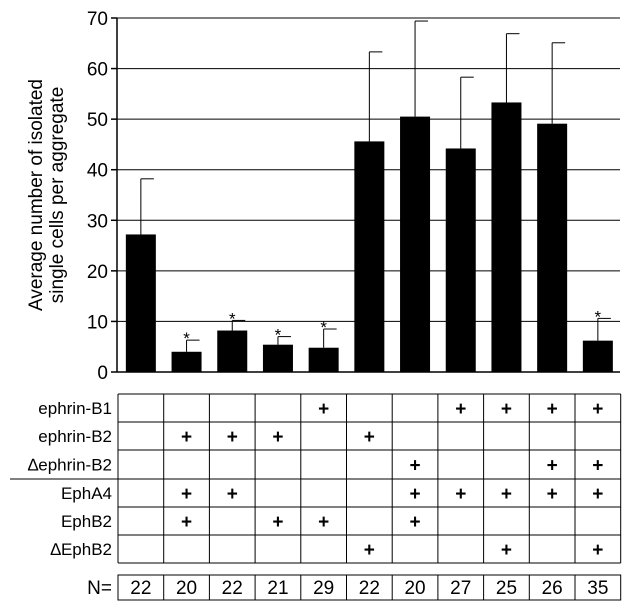 Image resolution: width=631 pixels, height=602 pixels. I want to click on n-value: 29, so click(323, 588).